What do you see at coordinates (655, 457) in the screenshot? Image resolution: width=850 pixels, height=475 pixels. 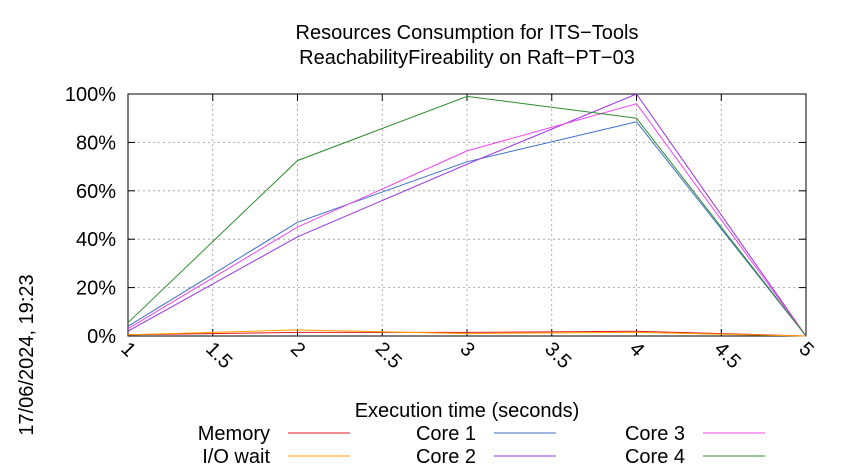 I see `legend-label-core-4: Core 4` at bounding box center [655, 457].